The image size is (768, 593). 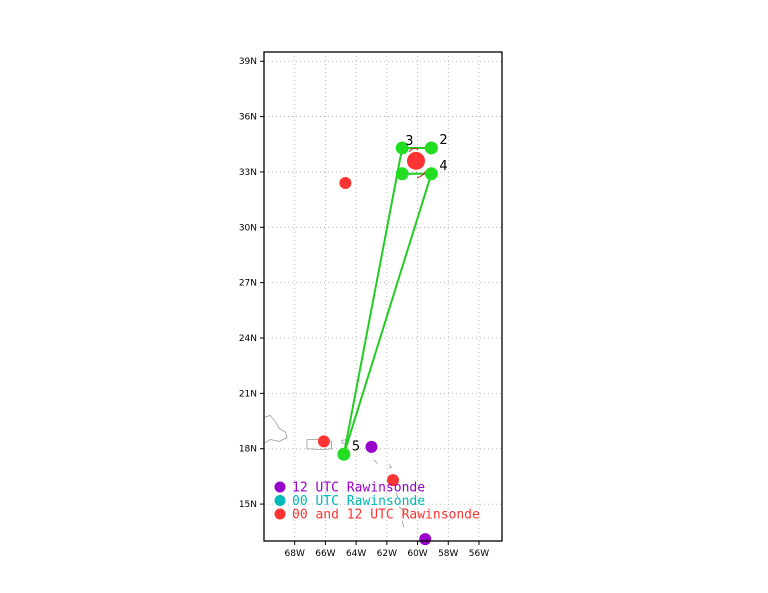 What do you see at coordinates (358, 488) in the screenshot?
I see `legend-label: 12 UTC Rawinsonde` at bounding box center [358, 488].